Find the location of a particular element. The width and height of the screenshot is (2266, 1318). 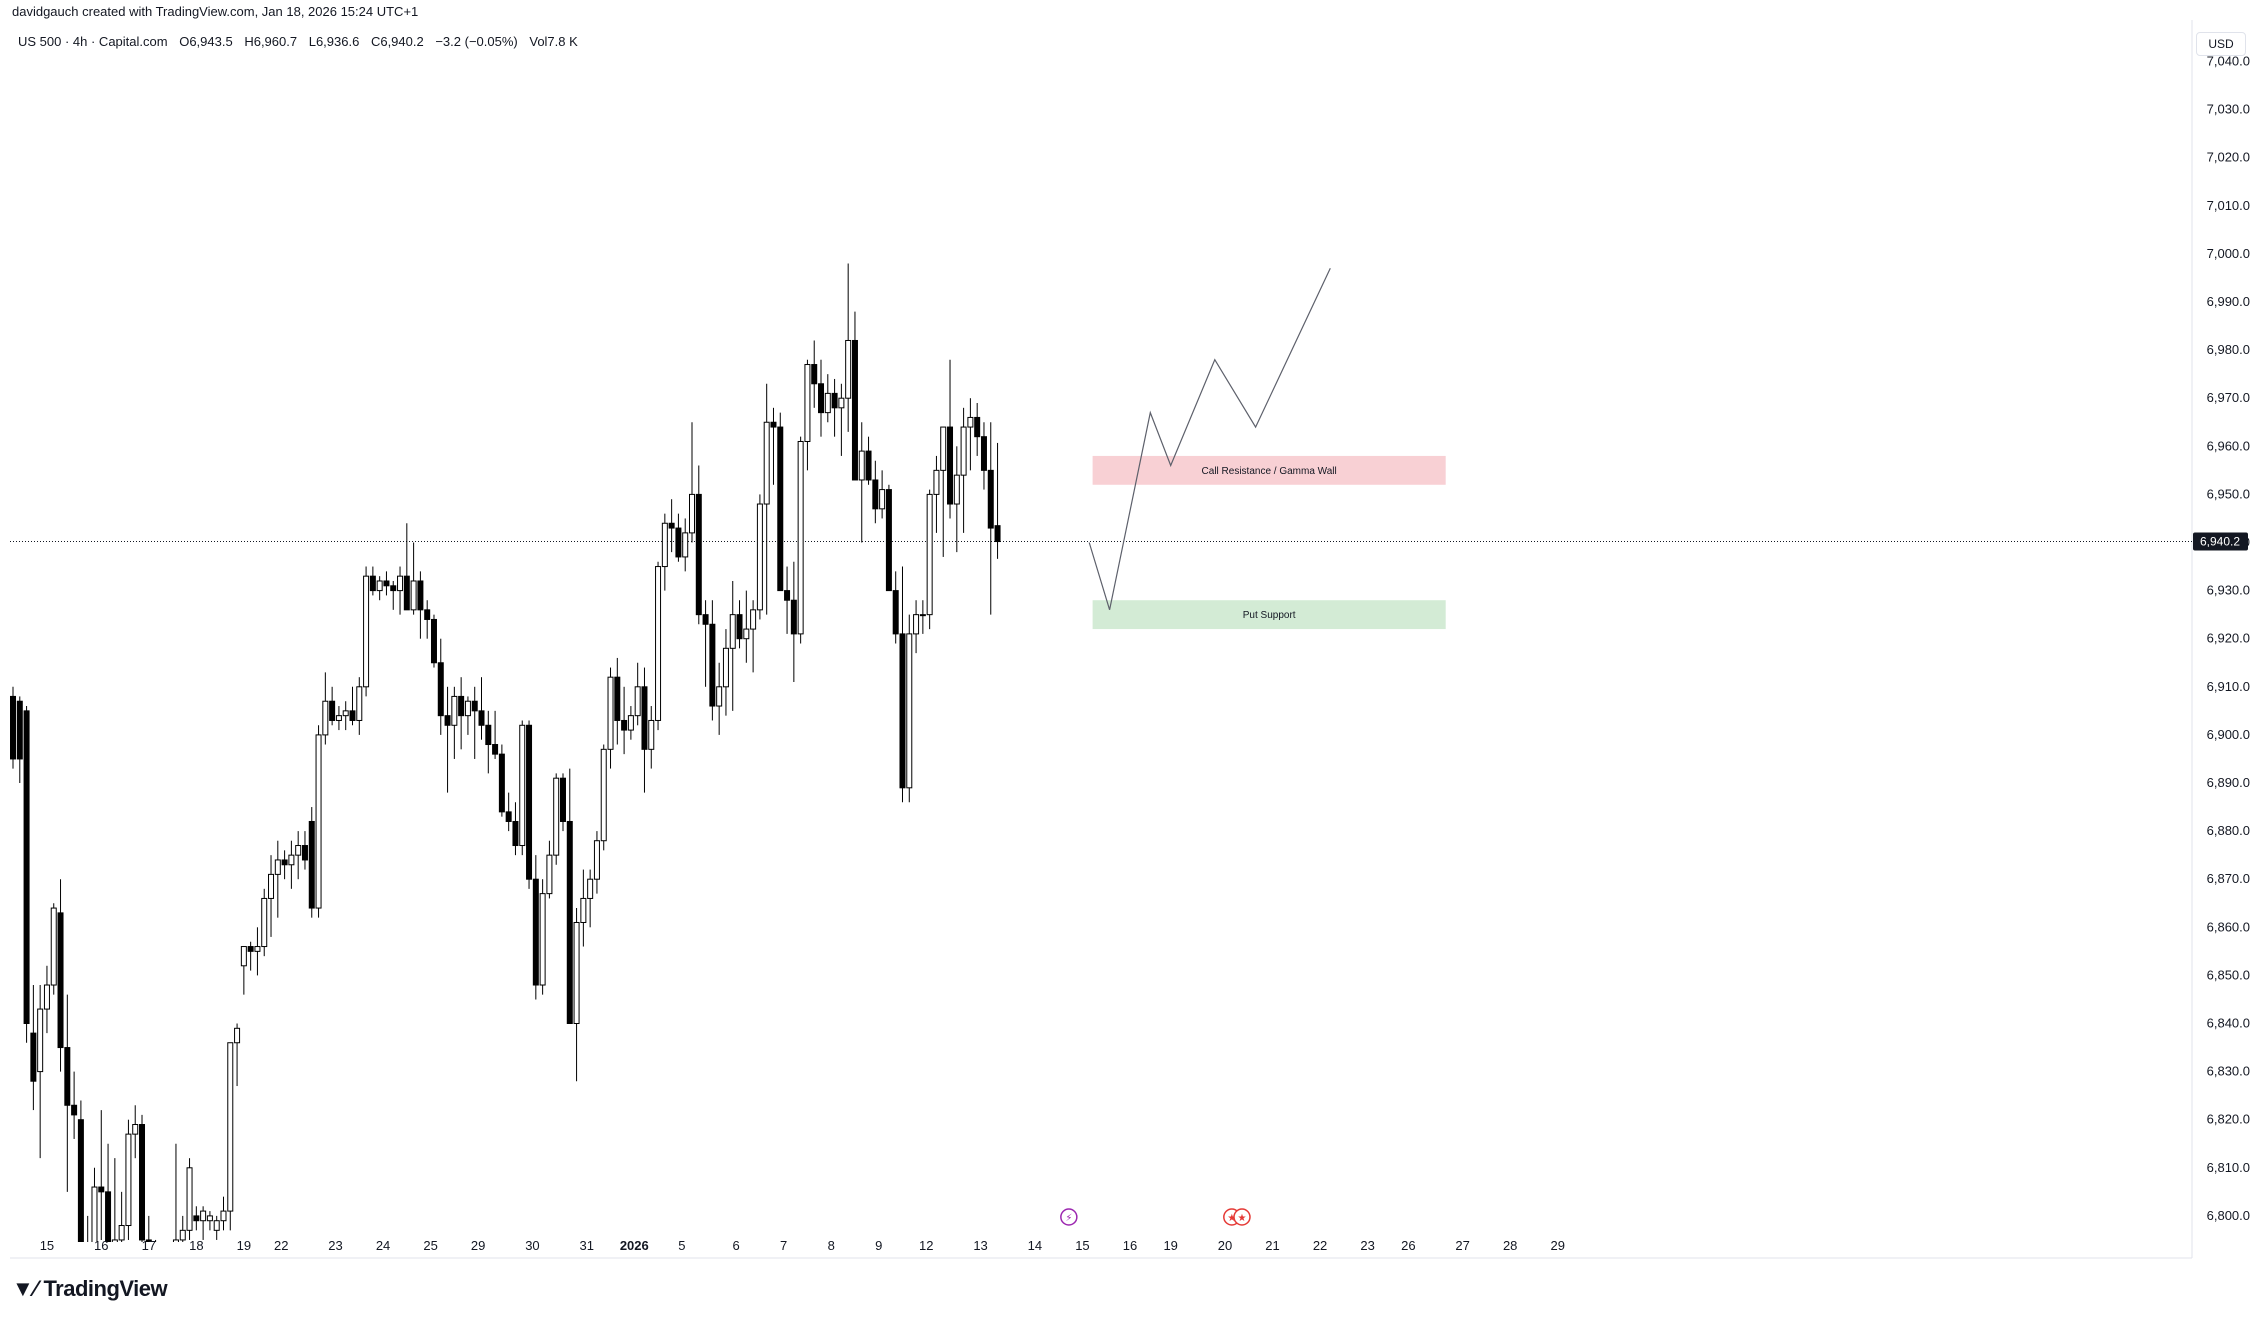

x-tick-label: 15 is located at coordinates (47, 1245).